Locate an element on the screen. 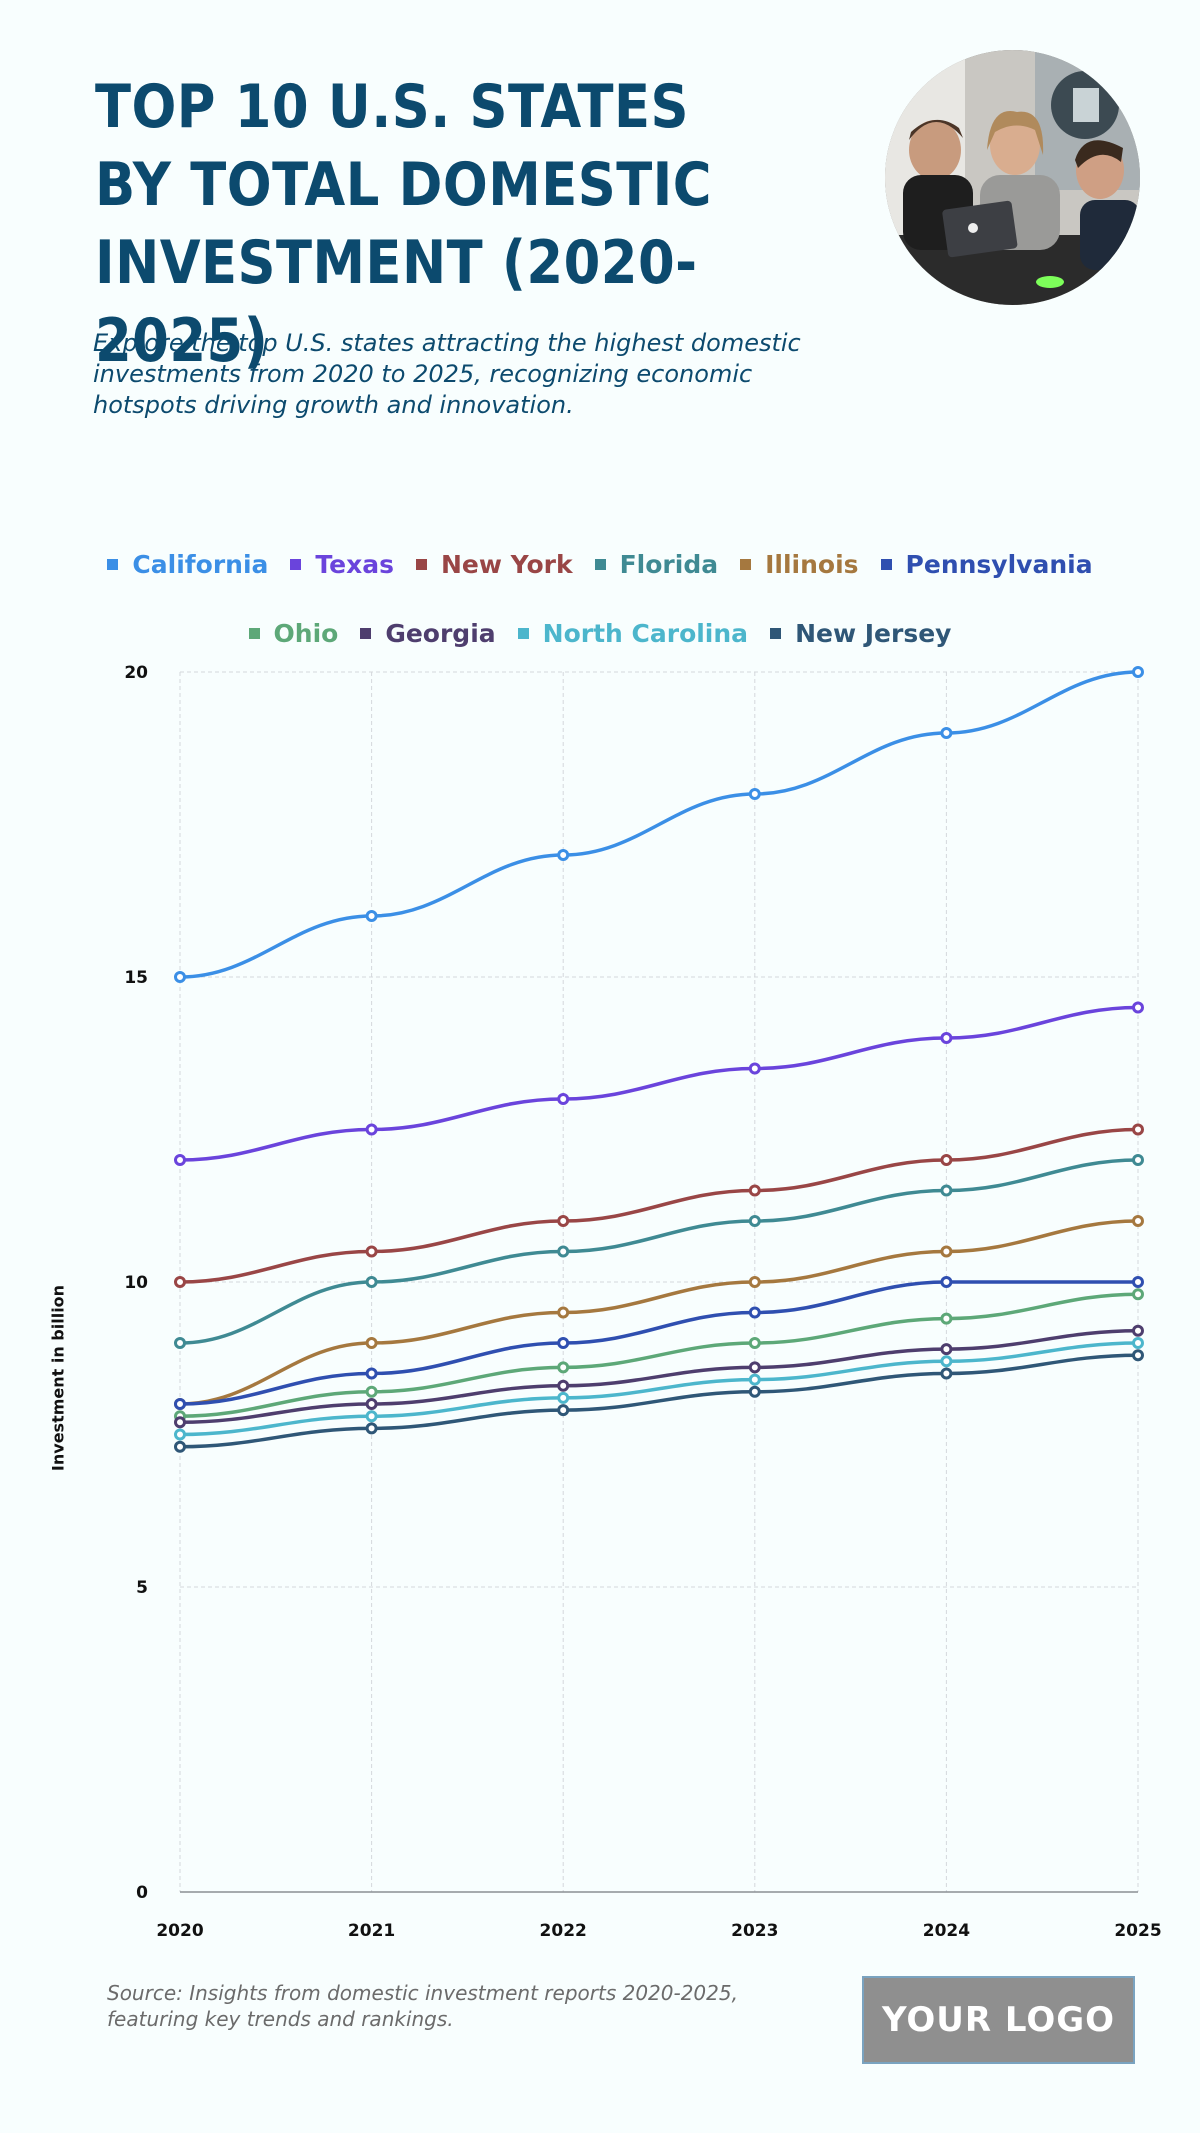  legend-item-texas: Texas is located at coordinates (342, 564).